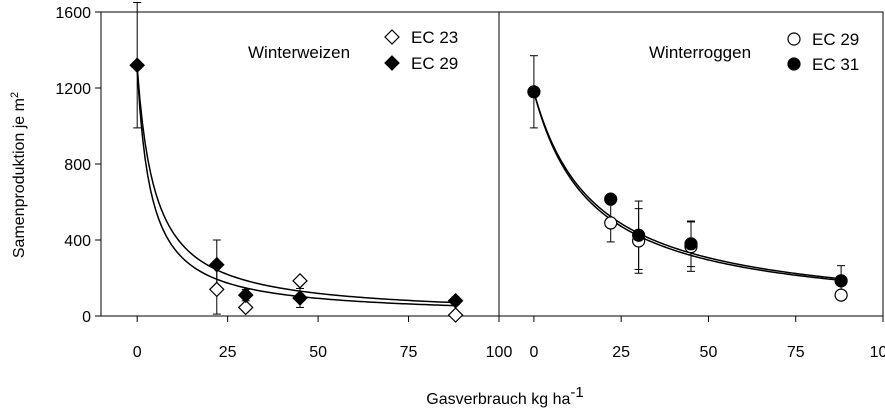 This screenshot has width=885, height=412. What do you see at coordinates (576, 392) in the screenshot?
I see `x-axis-title-sup: -1` at bounding box center [576, 392].